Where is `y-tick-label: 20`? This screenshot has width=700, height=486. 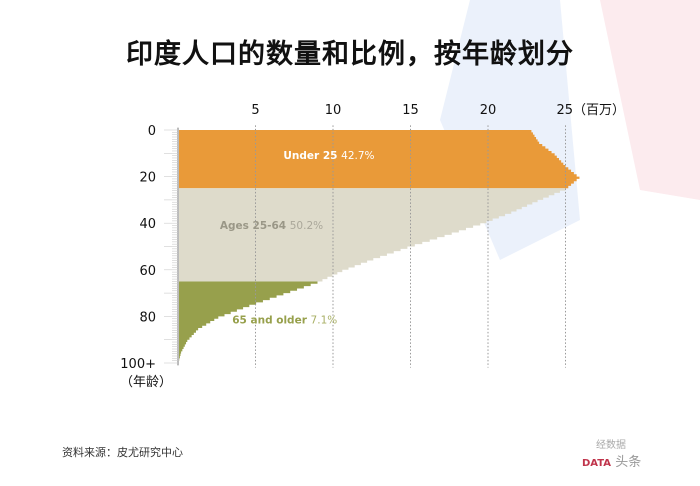
y-tick-label: 20 is located at coordinates (147, 178).